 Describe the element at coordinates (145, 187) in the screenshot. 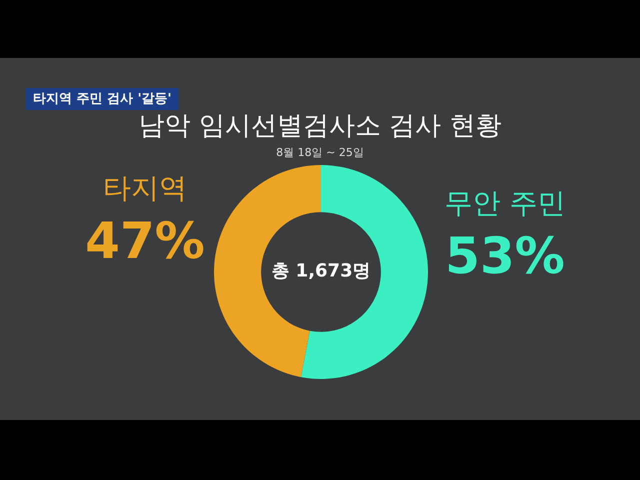

I see `slice-label: 타지역` at that location.